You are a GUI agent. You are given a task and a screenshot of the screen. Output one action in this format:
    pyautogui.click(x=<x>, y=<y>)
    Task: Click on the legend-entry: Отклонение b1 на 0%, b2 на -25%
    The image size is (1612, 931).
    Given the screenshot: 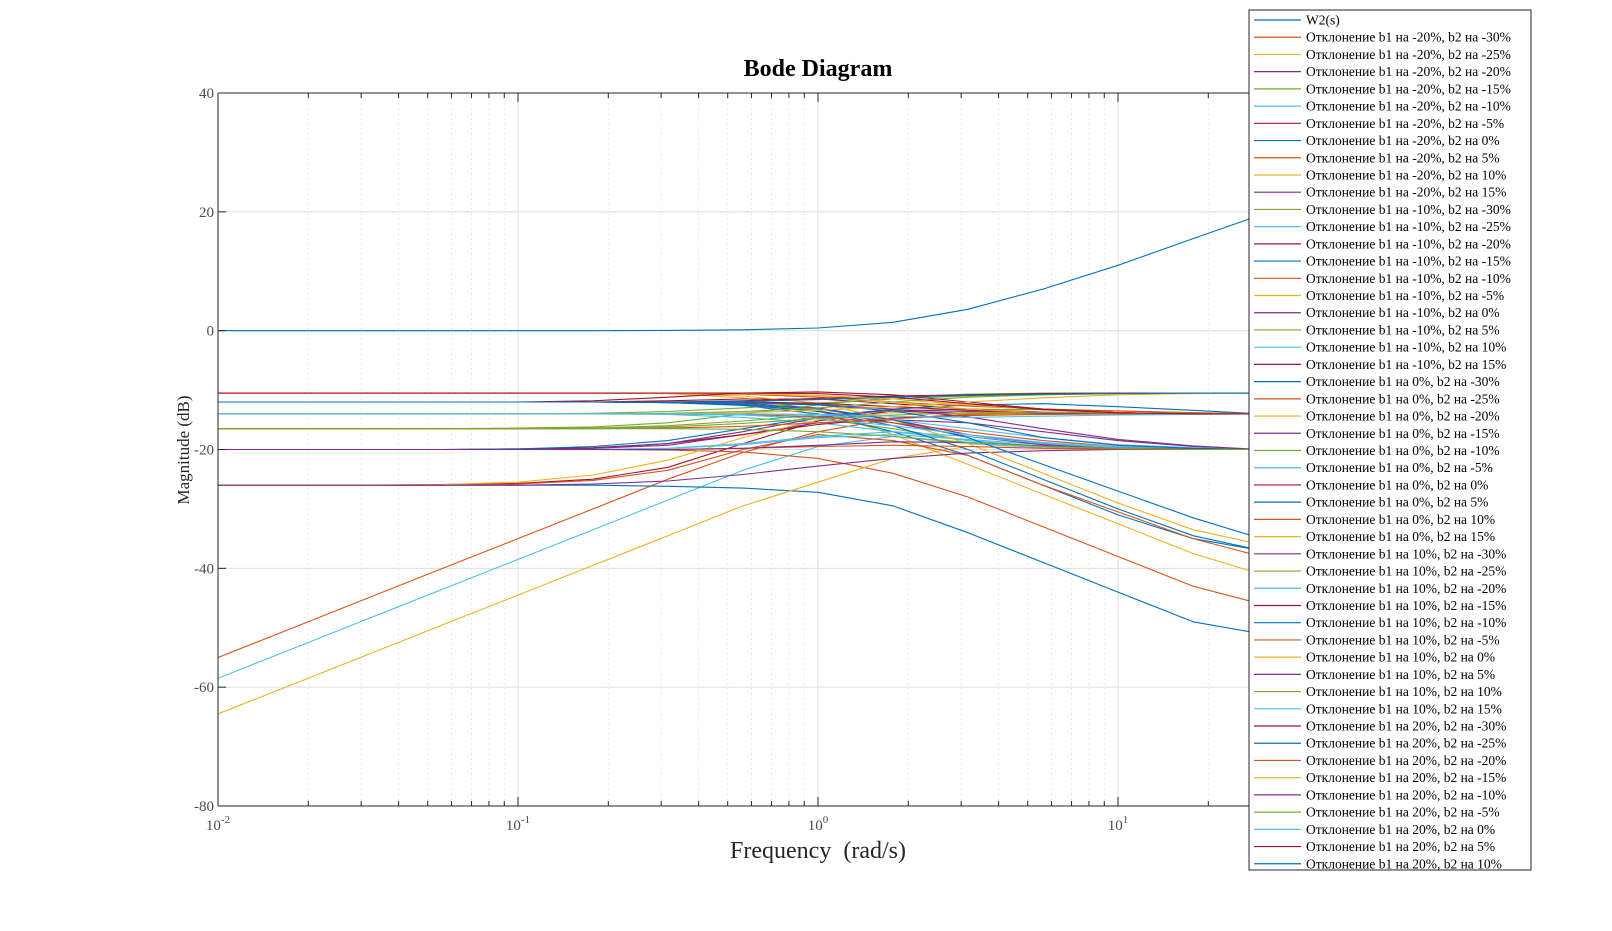 What is the action you would take?
    pyautogui.click(x=1403, y=398)
    